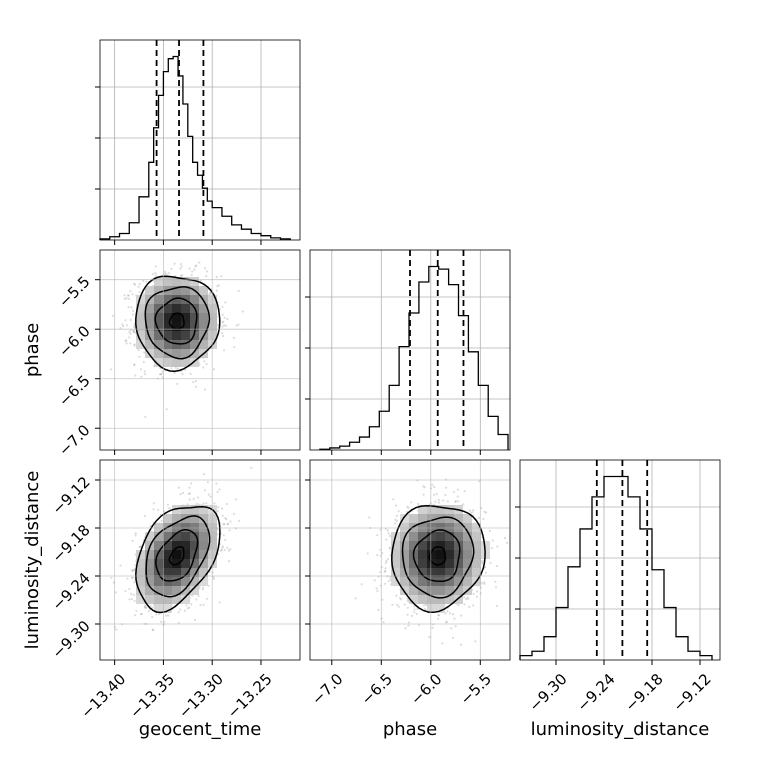  I want to click on y-axis-label-phase: phase, so click(32, 350).